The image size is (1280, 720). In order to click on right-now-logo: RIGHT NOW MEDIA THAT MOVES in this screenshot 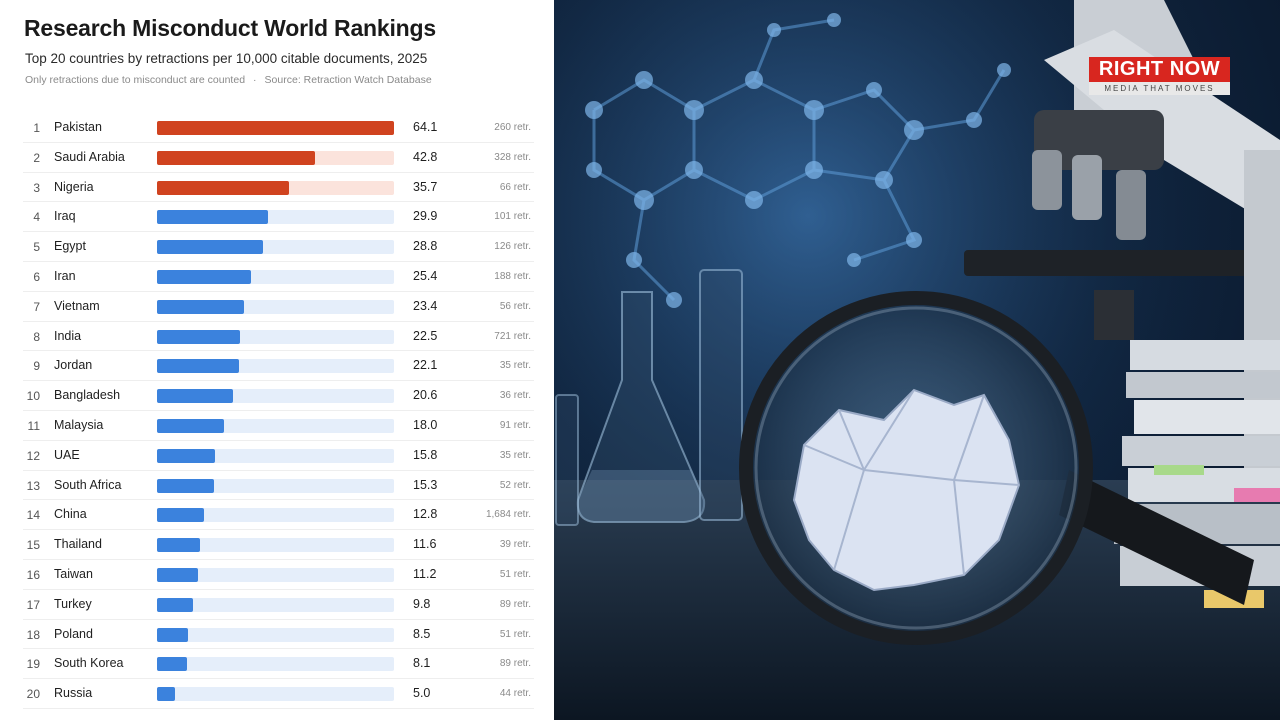, I will do `click(1159, 76)`.